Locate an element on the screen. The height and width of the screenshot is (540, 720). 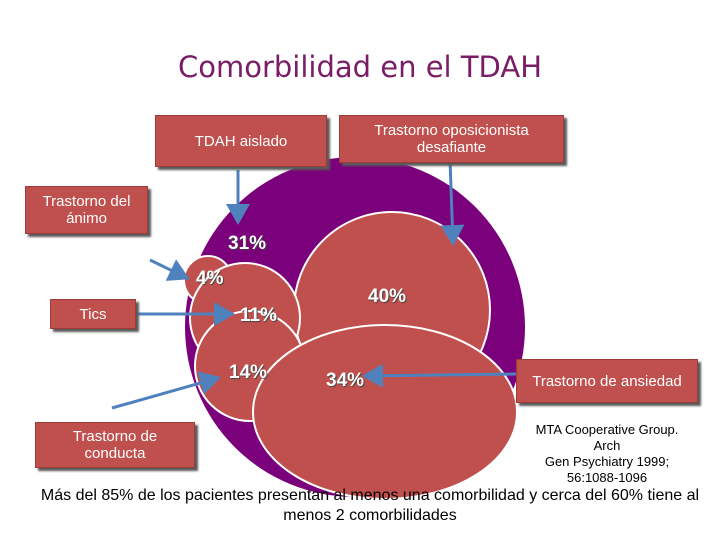
label-animo: Trastorno del ánimo is located at coordinates (86, 210).